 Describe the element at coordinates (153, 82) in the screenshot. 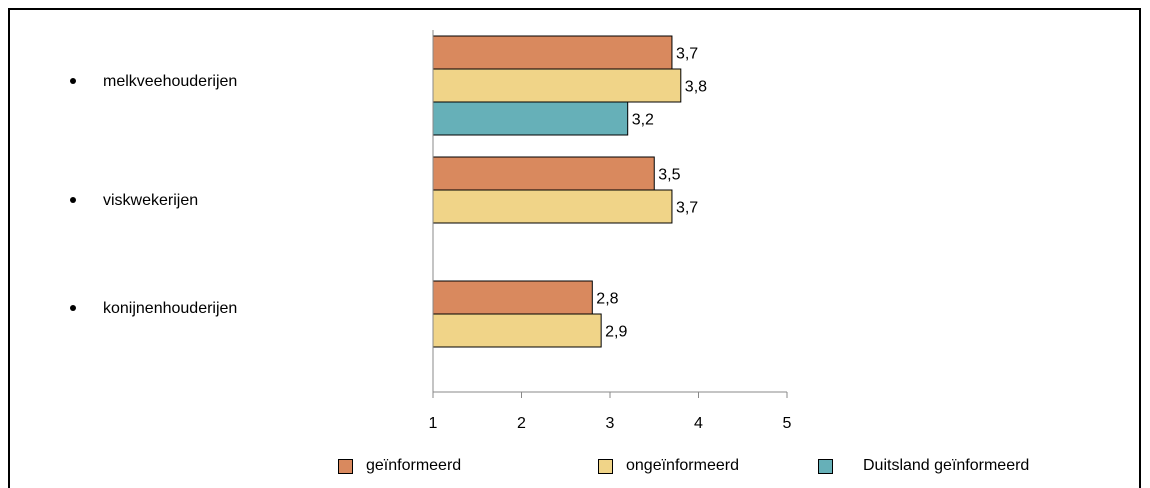

I see `category-label-melkveehouderijen: melkveehouderijen` at that location.